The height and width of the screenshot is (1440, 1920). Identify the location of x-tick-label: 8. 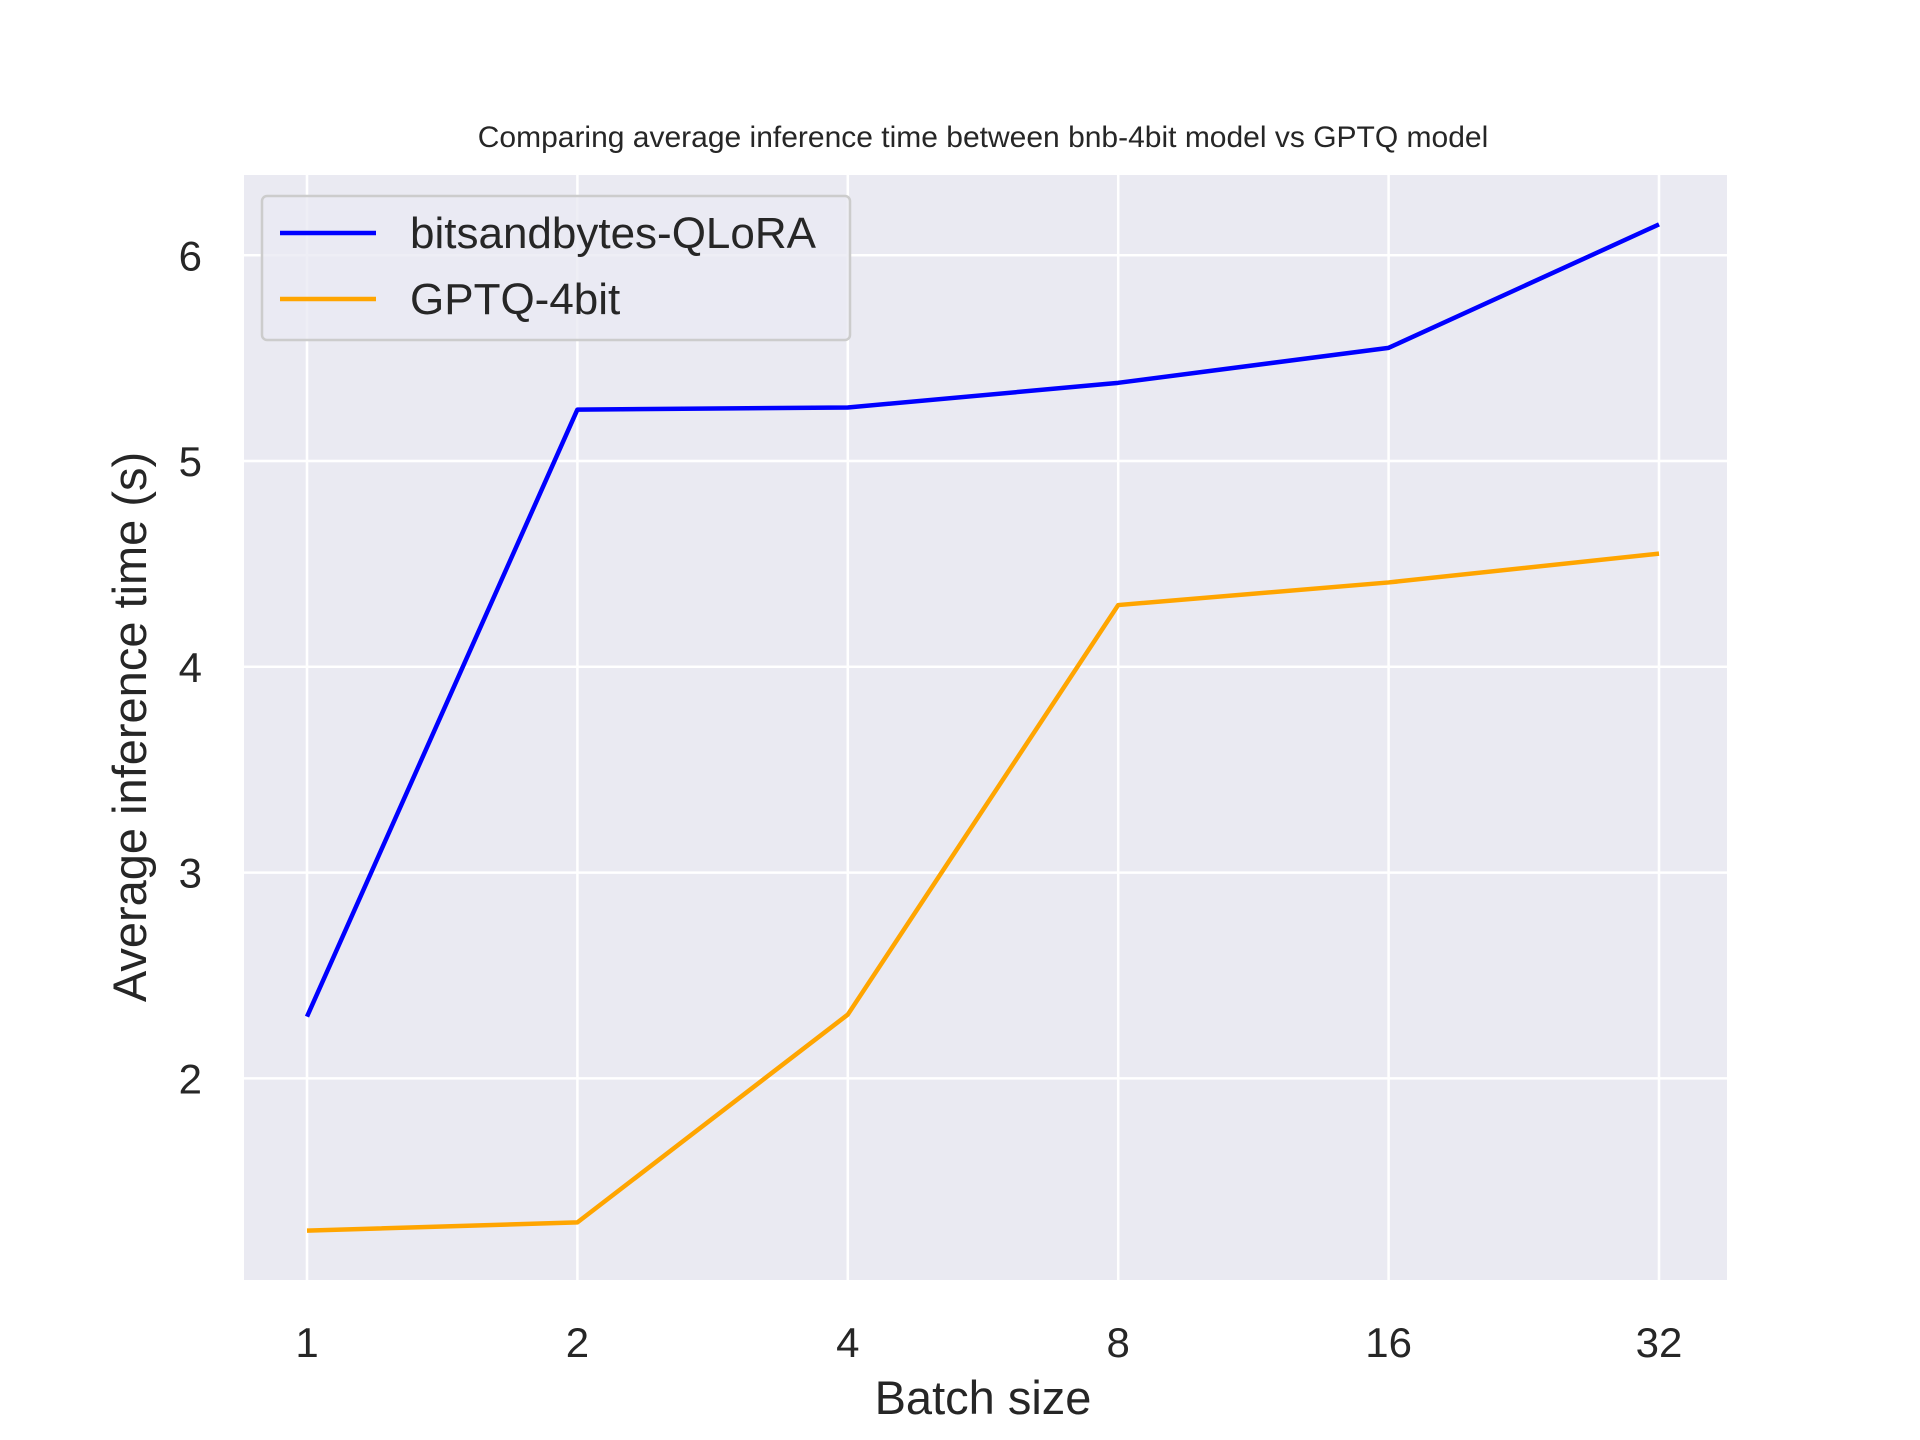
(1118, 1342).